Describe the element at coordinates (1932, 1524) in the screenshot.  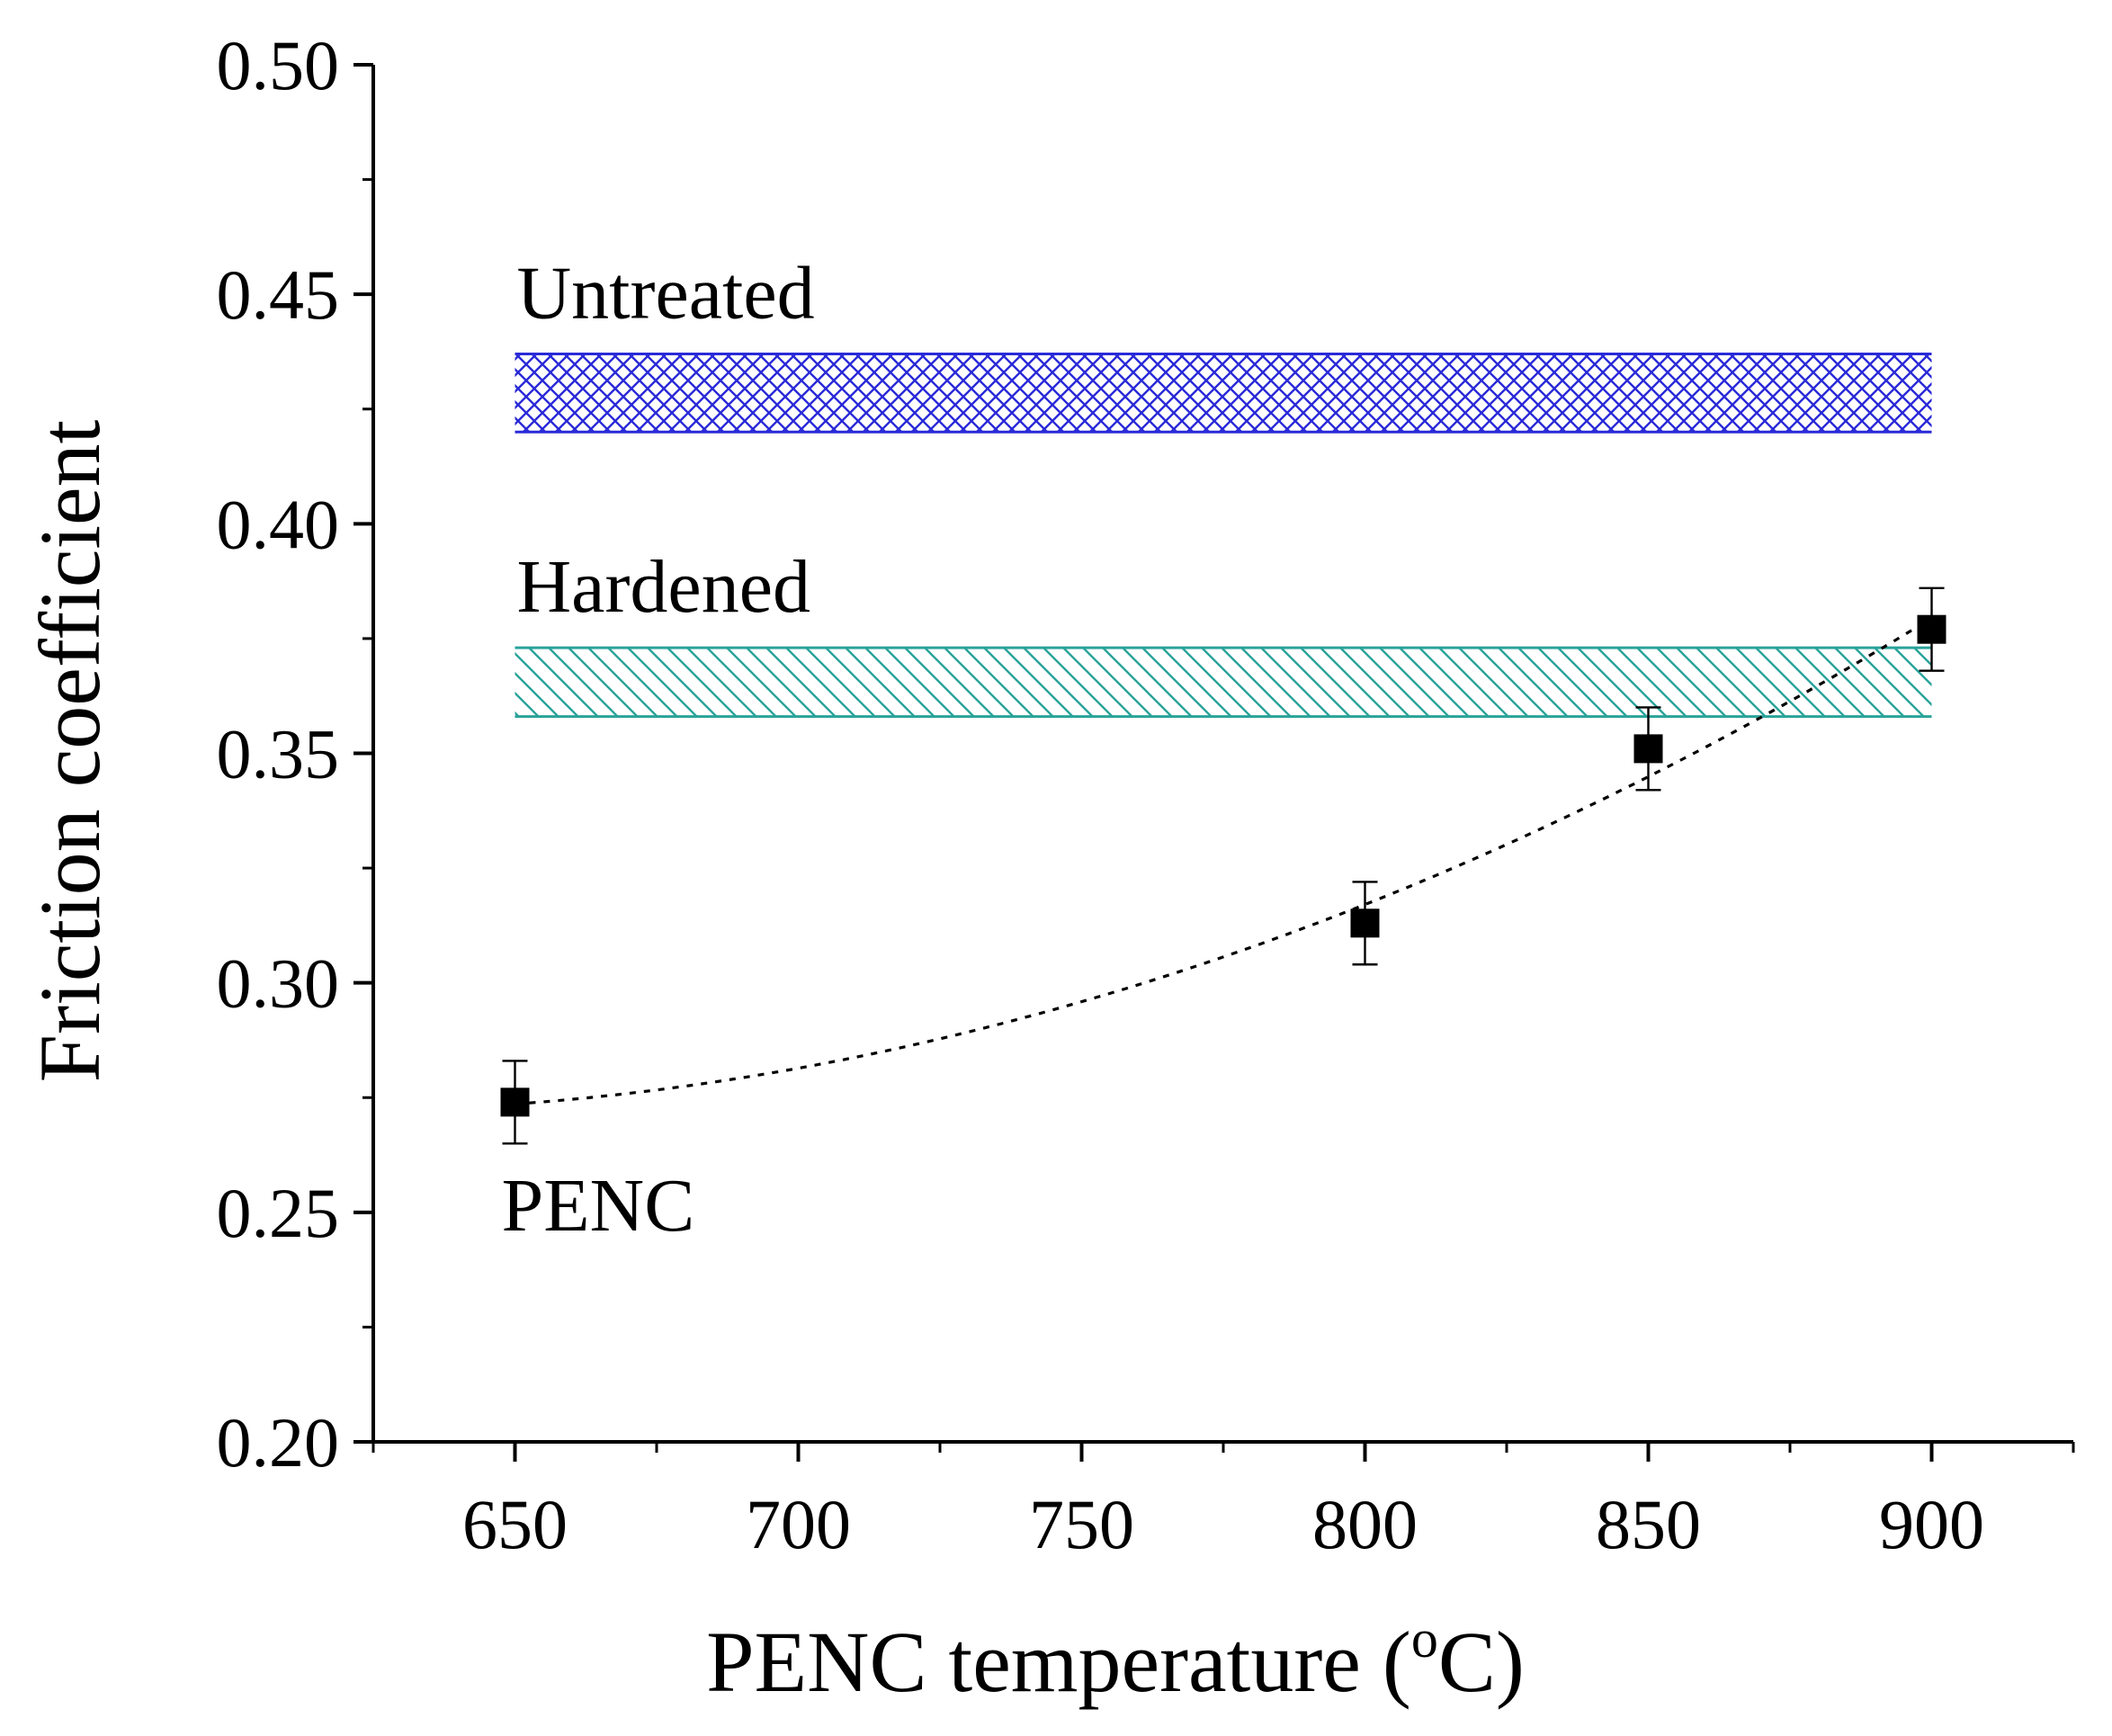
I see `x-tick-label: 900` at that location.